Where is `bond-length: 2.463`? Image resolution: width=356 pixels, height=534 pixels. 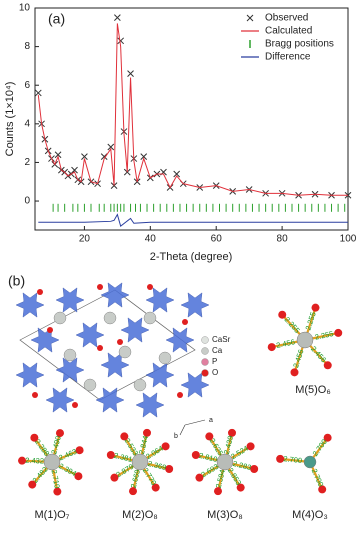
bond-length: 2.463 is located at coordinates (67, 455).